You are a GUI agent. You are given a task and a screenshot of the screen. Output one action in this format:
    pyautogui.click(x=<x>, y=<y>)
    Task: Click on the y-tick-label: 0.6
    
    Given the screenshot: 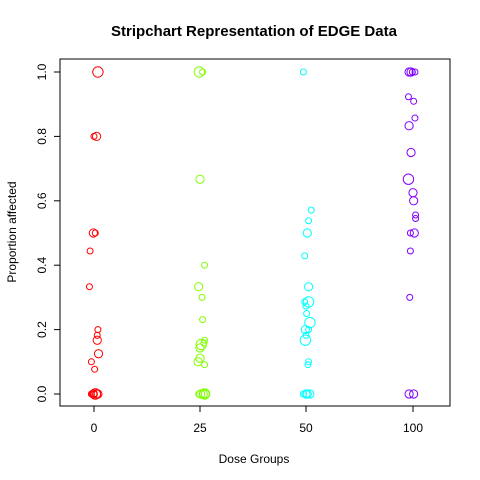 What is the action you would take?
    pyautogui.click(x=42, y=200)
    